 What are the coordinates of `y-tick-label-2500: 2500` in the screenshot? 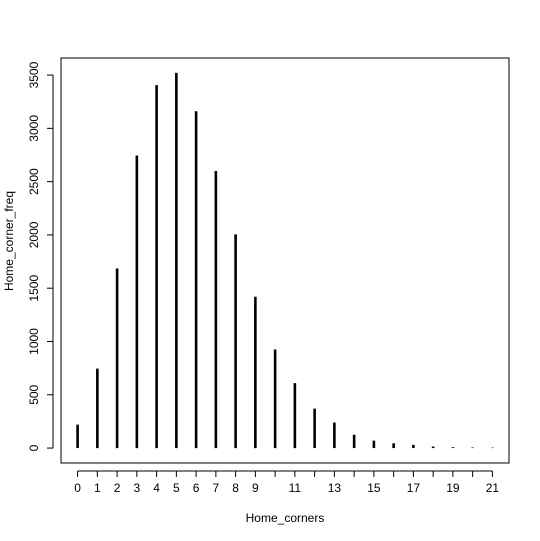 It's located at (34, 181).